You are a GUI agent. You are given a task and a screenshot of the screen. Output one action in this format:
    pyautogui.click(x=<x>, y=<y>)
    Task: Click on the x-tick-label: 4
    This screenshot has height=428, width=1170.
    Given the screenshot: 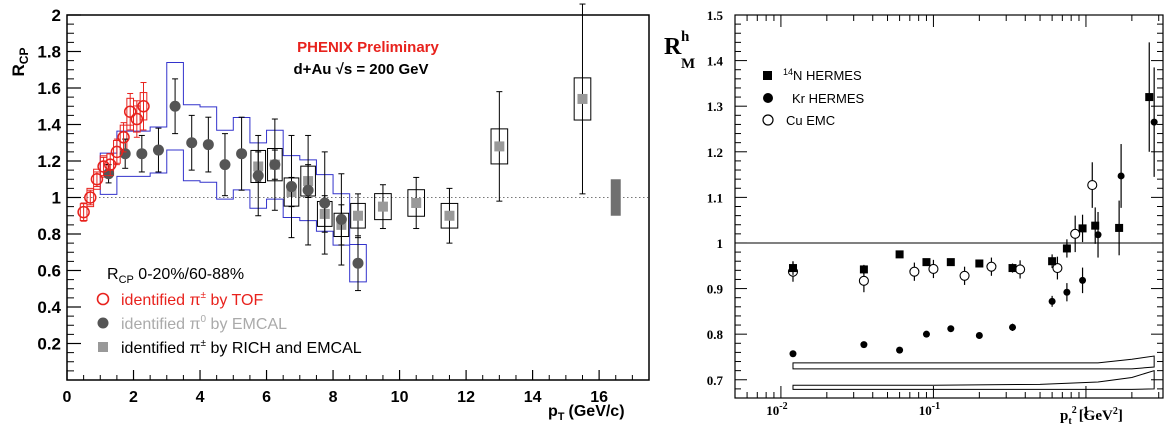 What is the action you would take?
    pyautogui.click(x=200, y=397)
    